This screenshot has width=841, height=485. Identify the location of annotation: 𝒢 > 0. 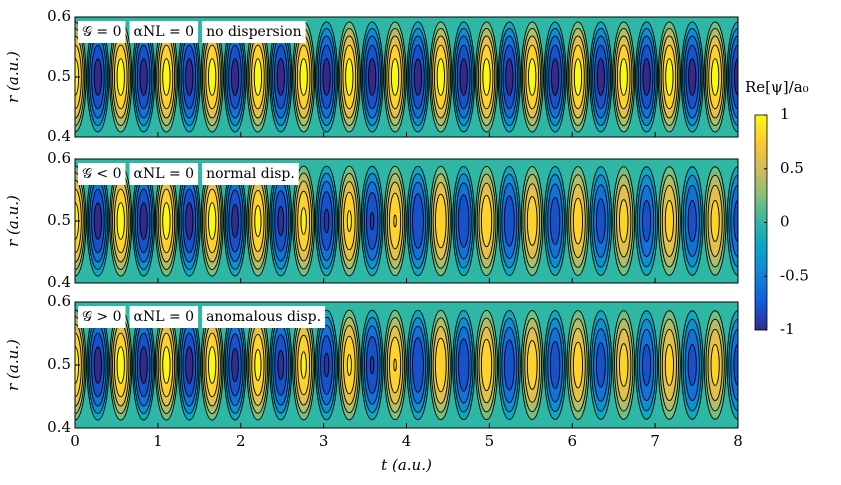
(102, 317).